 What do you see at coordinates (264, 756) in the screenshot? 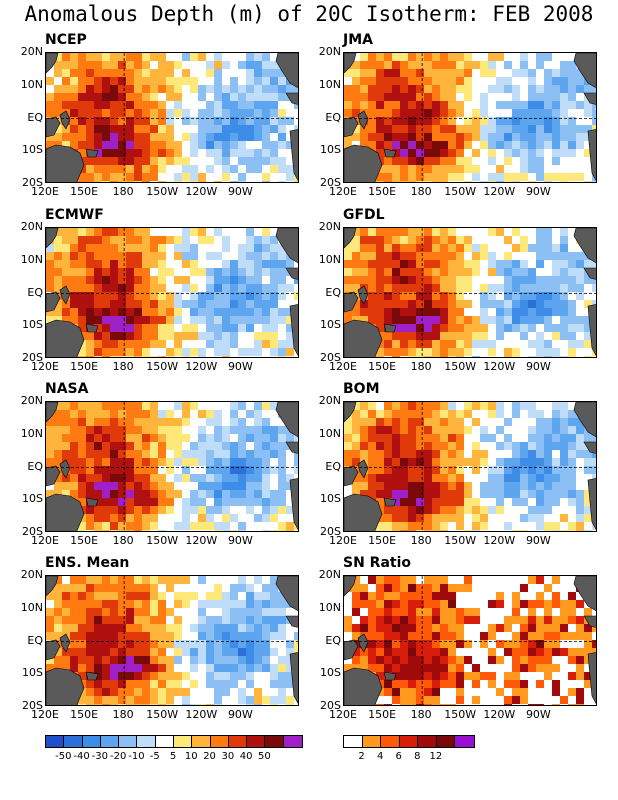
I see `anomaly-colorbar-label: 50` at bounding box center [264, 756].